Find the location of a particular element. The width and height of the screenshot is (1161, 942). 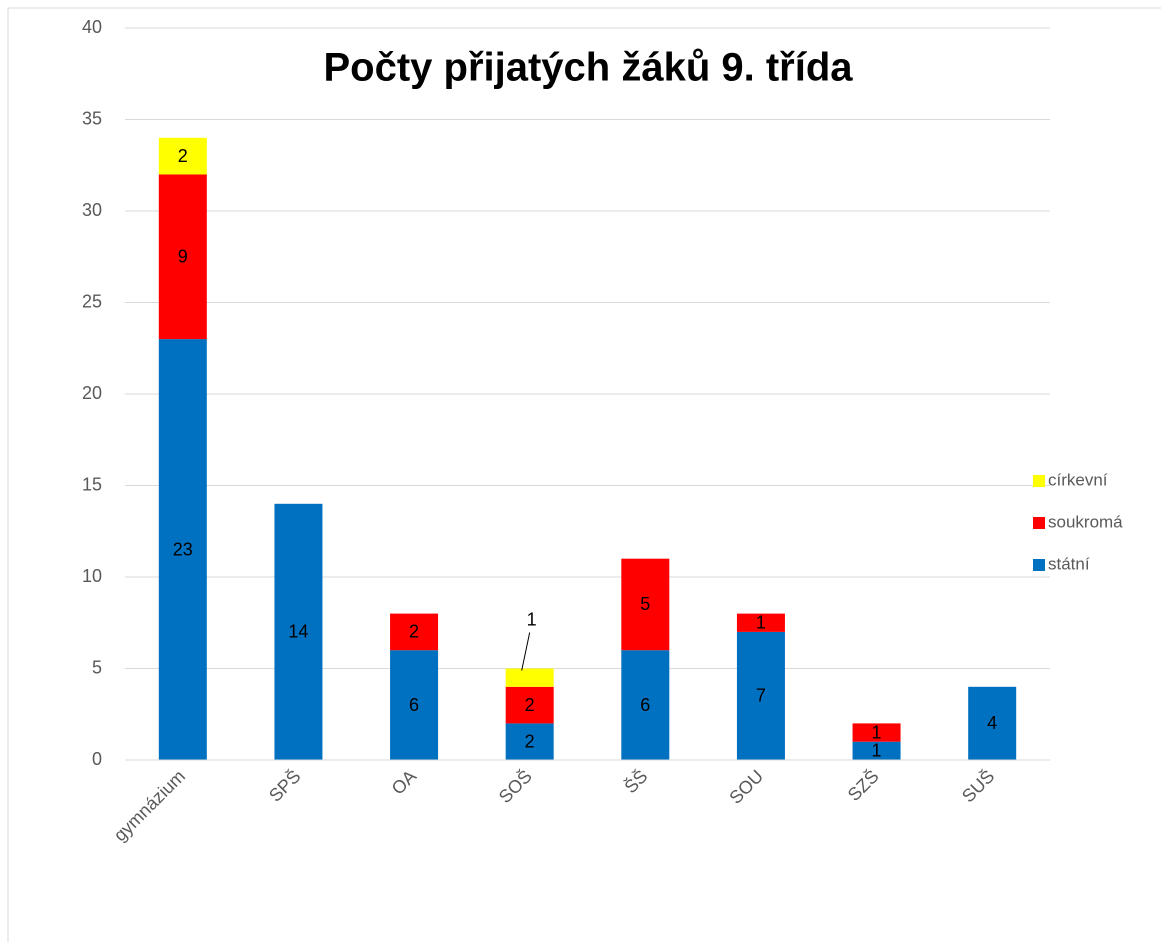

x-tick-label: SZŠ is located at coordinates (863, 785).